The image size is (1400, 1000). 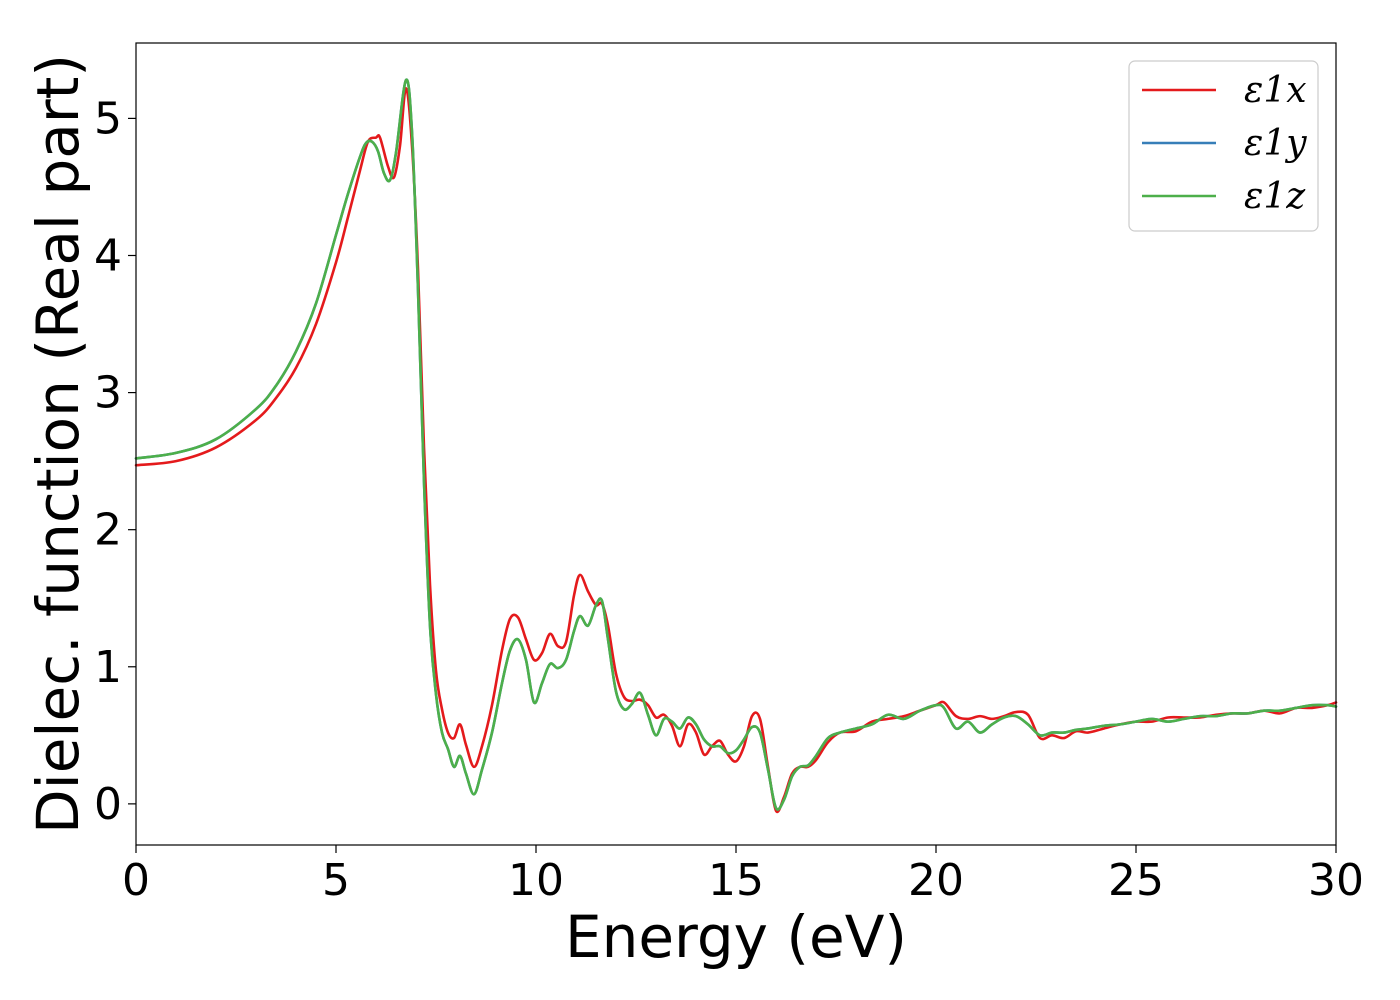 What do you see at coordinates (336, 880) in the screenshot?
I see `x-tick-label: 5` at bounding box center [336, 880].